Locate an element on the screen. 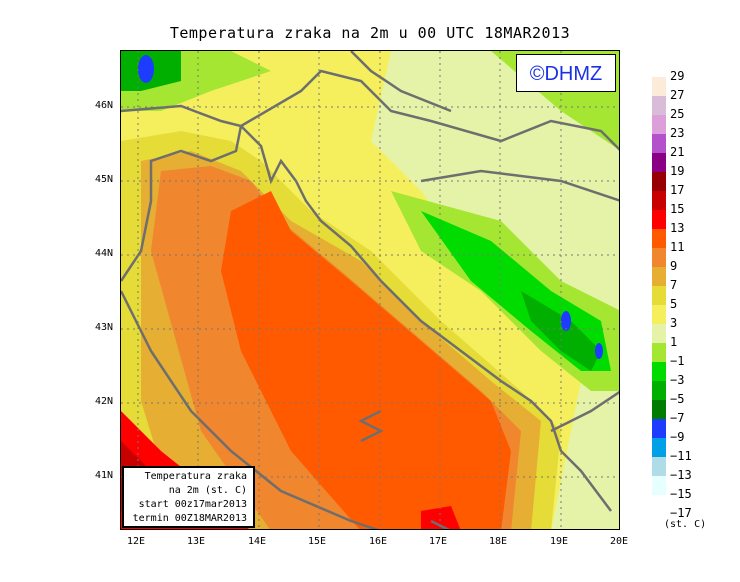 The image size is (740, 582). lon-tick: 18E is located at coordinates (498, 541).